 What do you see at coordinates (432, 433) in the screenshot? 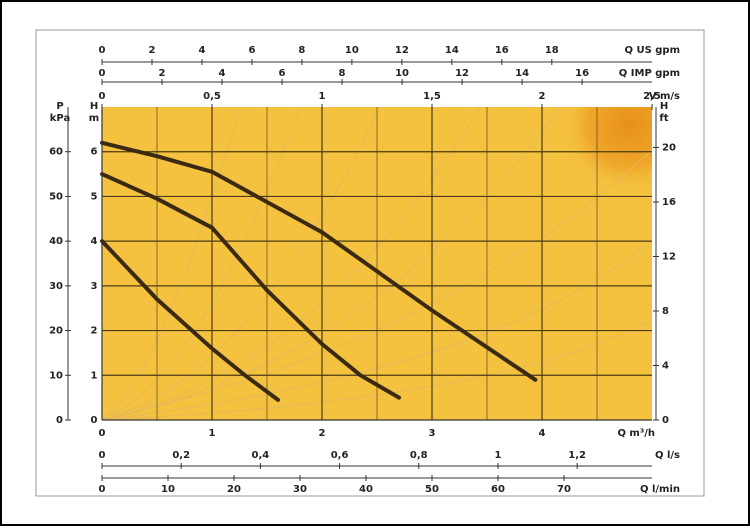
I see `x-tick-label: 3` at bounding box center [432, 433].